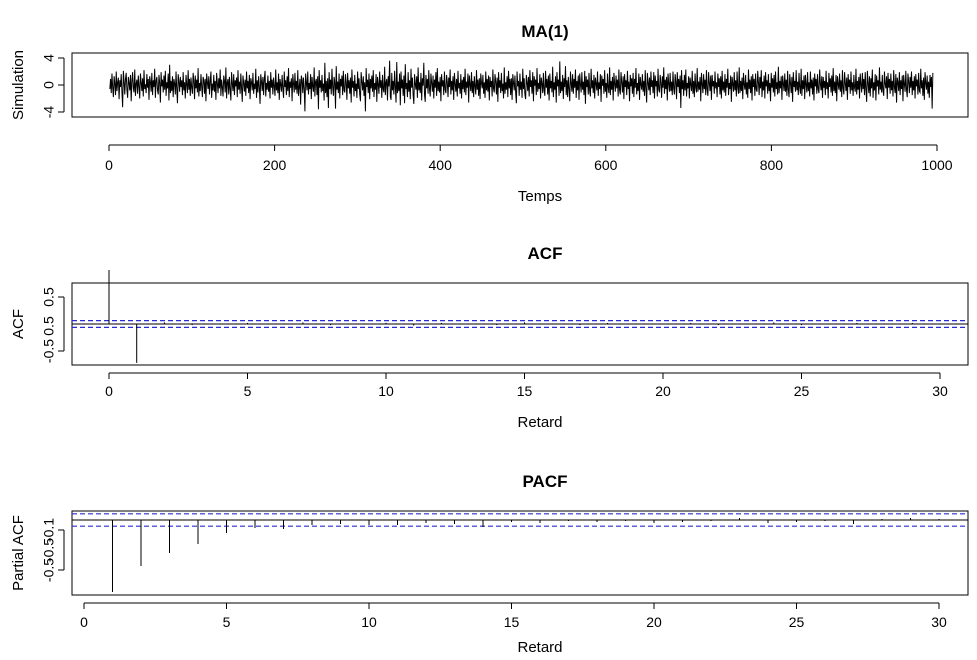 The image size is (977, 660). Describe the element at coordinates (540, 196) in the screenshot. I see `x-axis-label: Temps` at that location.